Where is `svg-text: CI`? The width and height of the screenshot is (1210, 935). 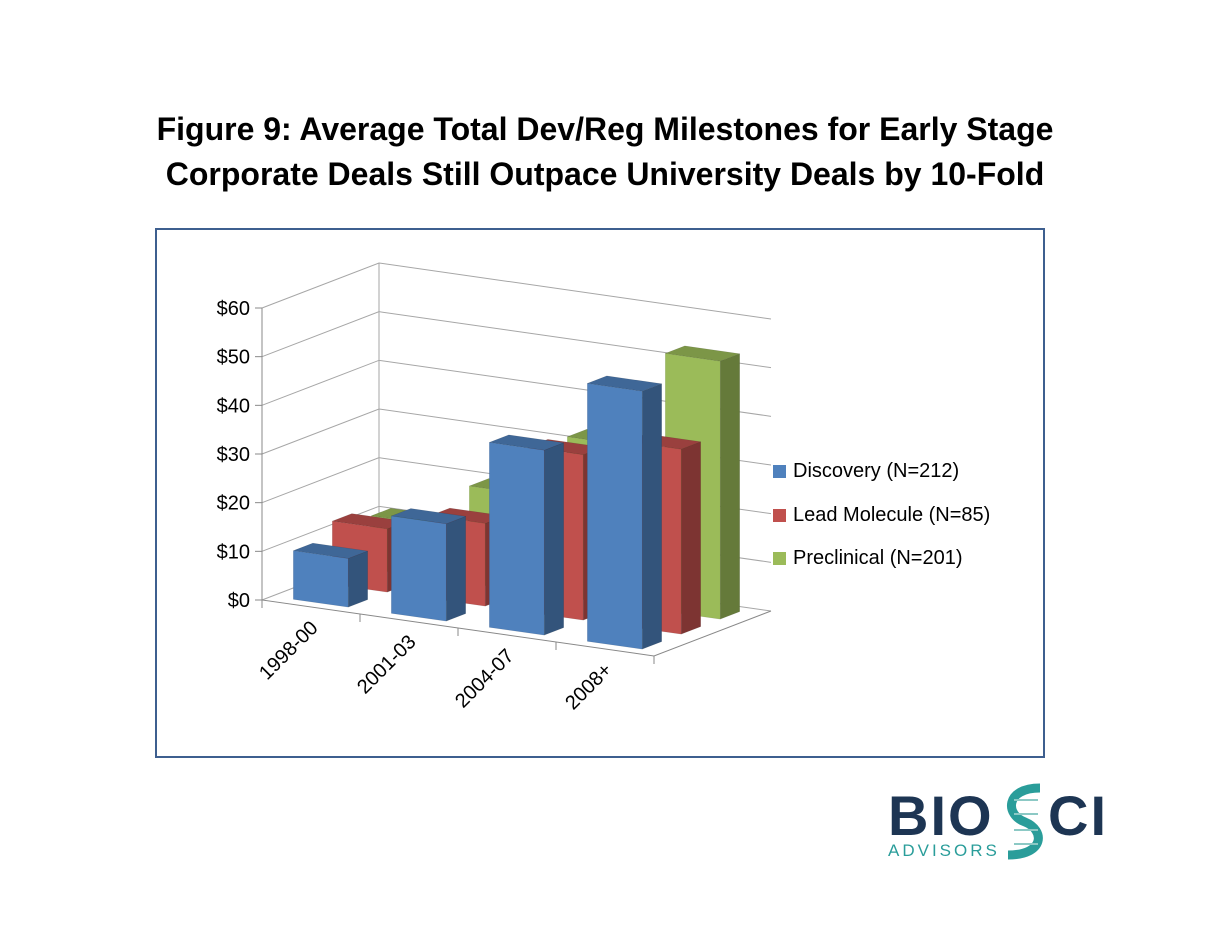
svg-text: CI is located at coordinates (1078, 815).